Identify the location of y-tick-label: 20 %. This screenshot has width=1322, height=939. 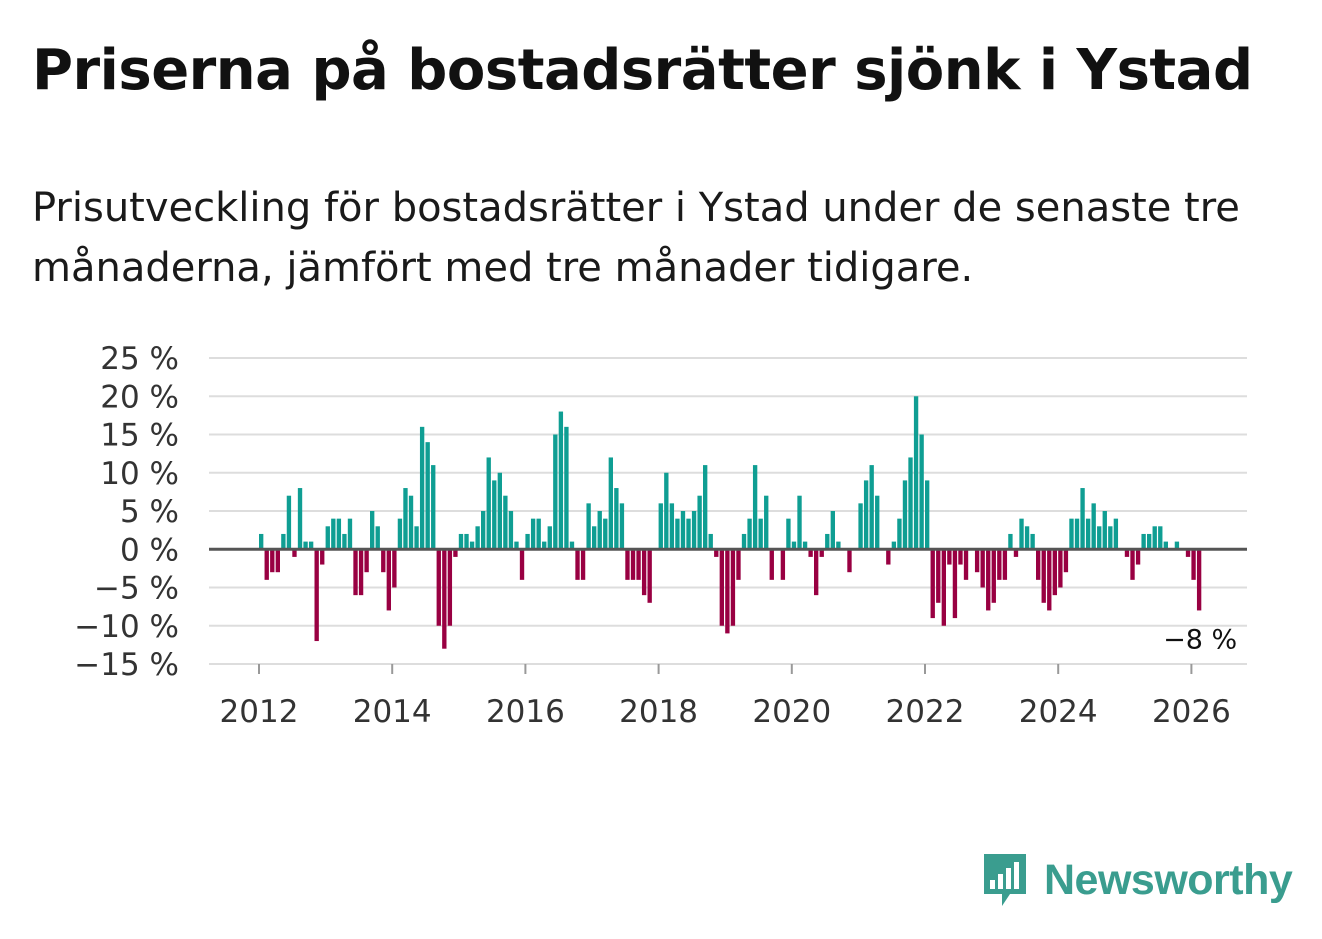
(139, 397).